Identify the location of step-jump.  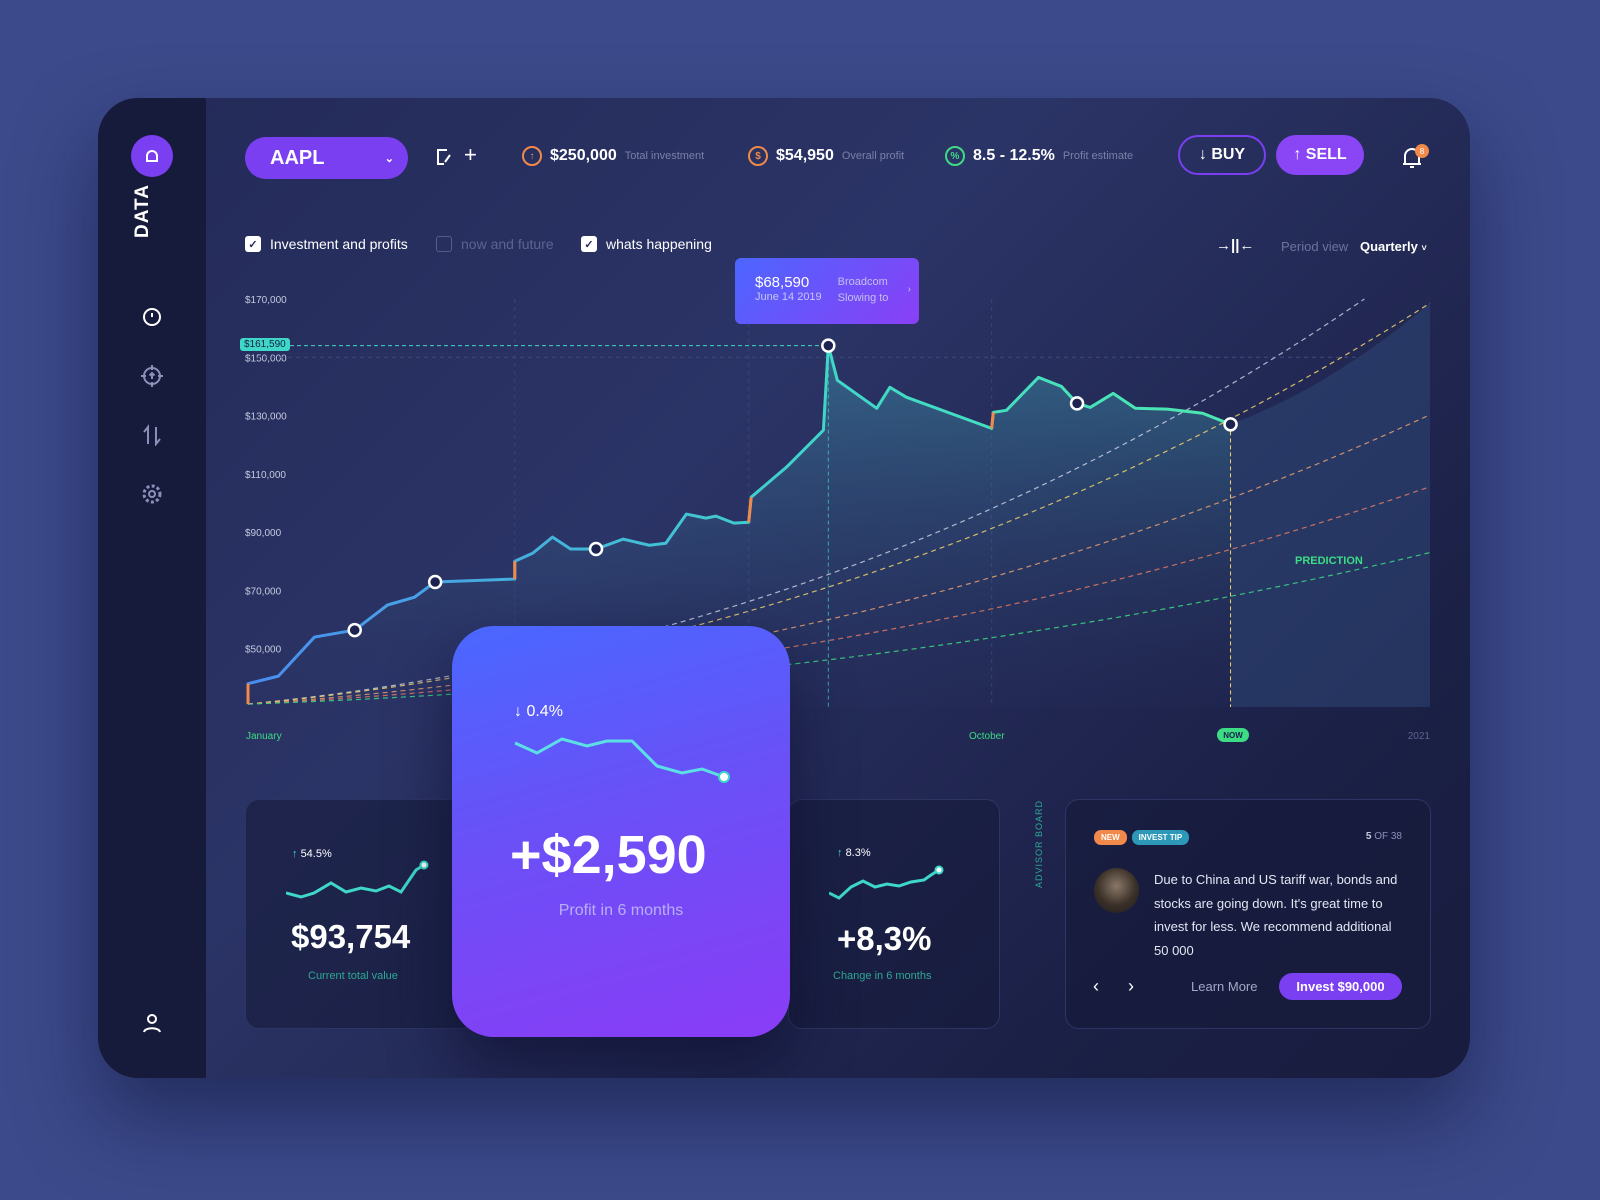
(750, 510).